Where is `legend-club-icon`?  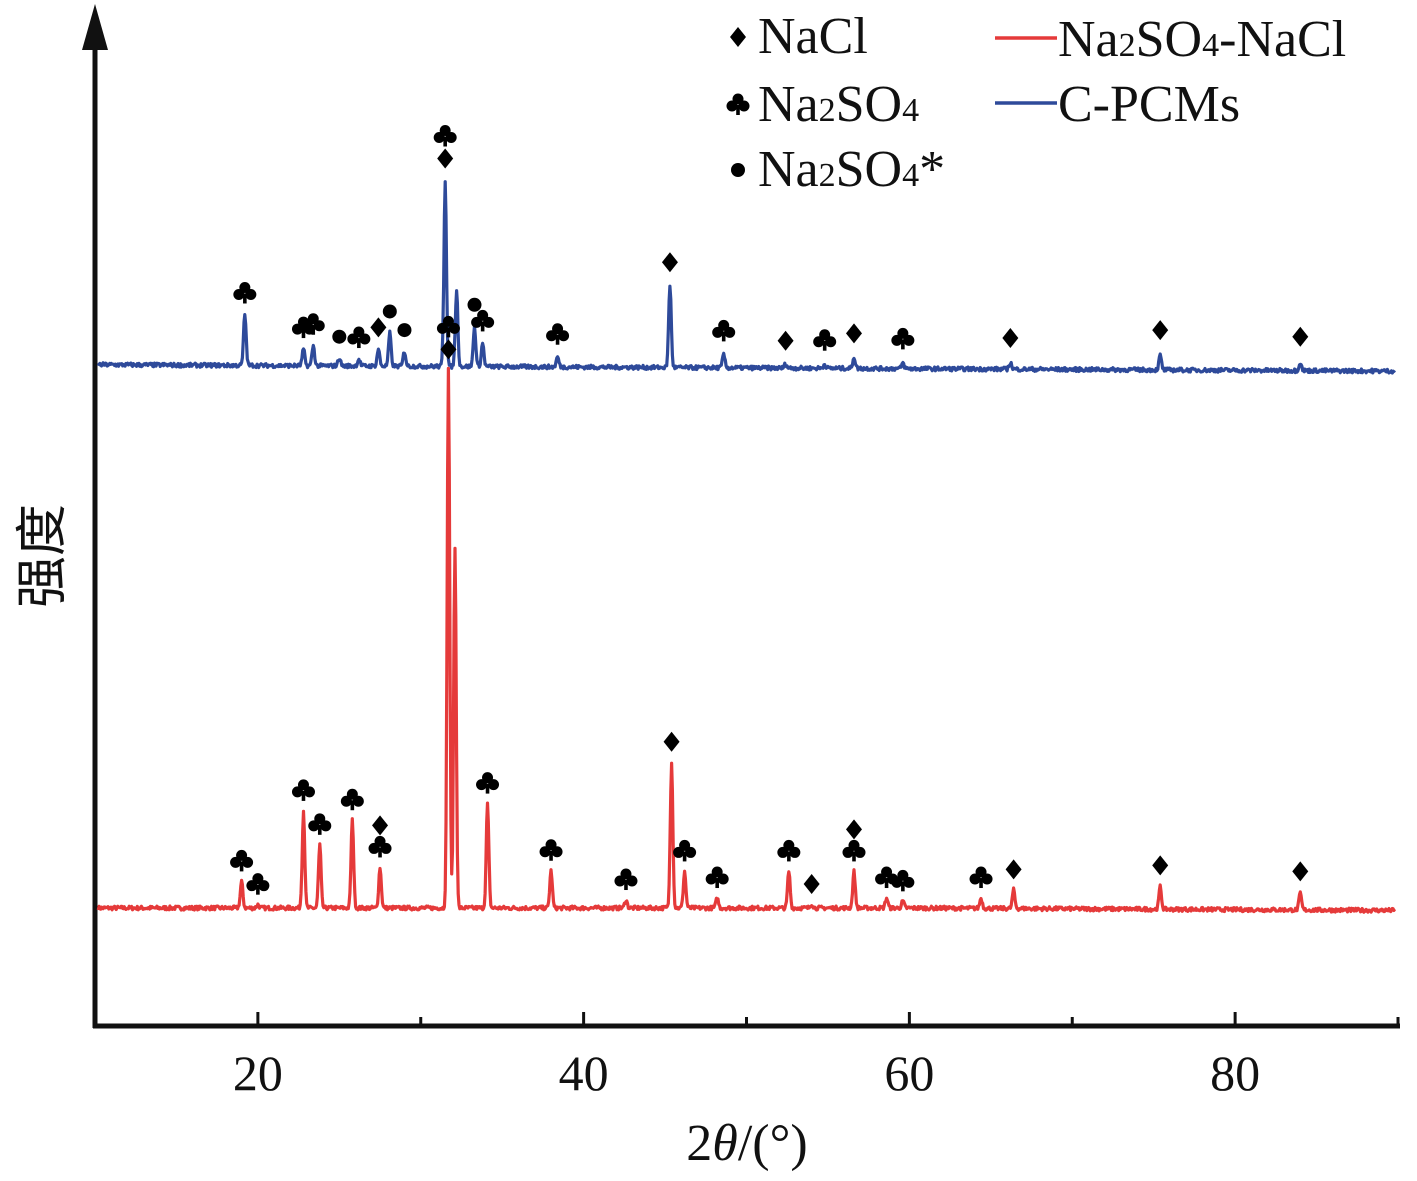 legend-club-icon is located at coordinates (738, 104).